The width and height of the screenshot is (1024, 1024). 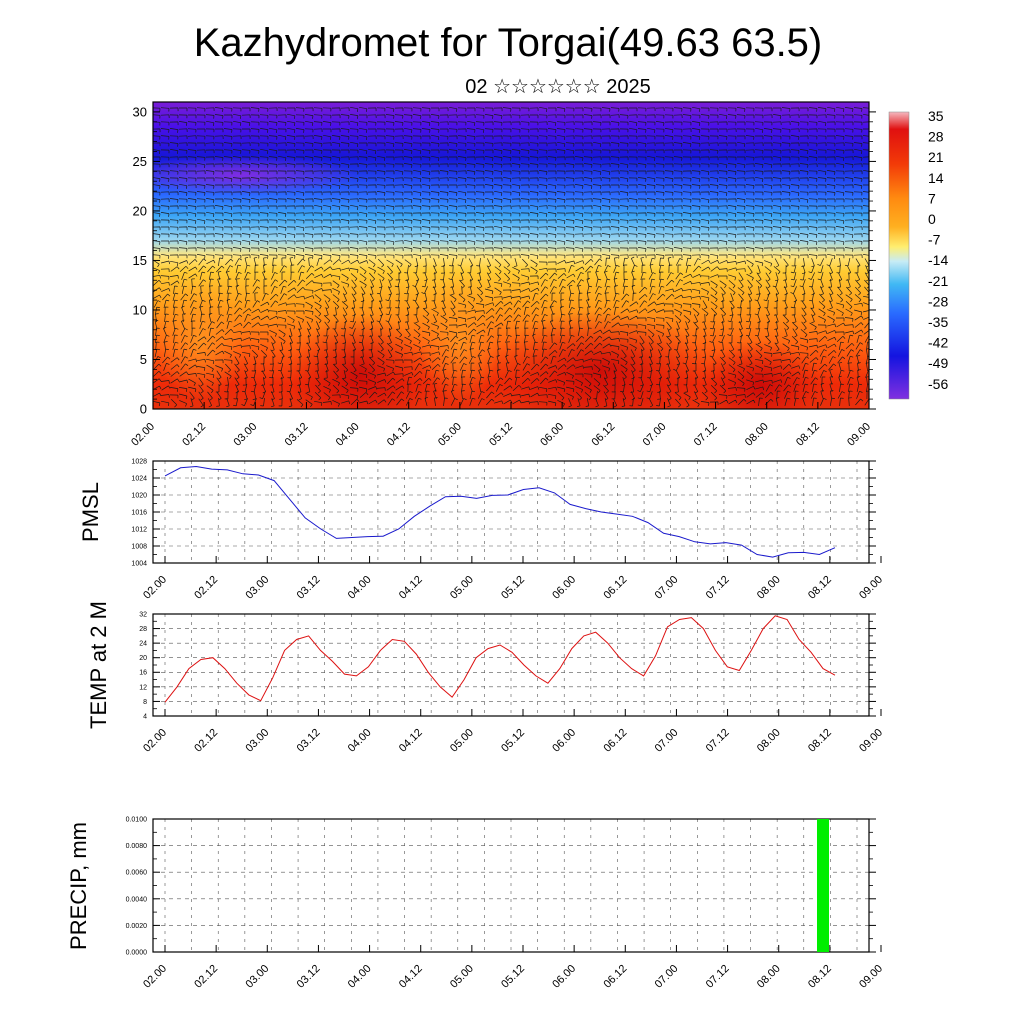 I want to click on y-tick-label: 1004, so click(x=139, y=563).